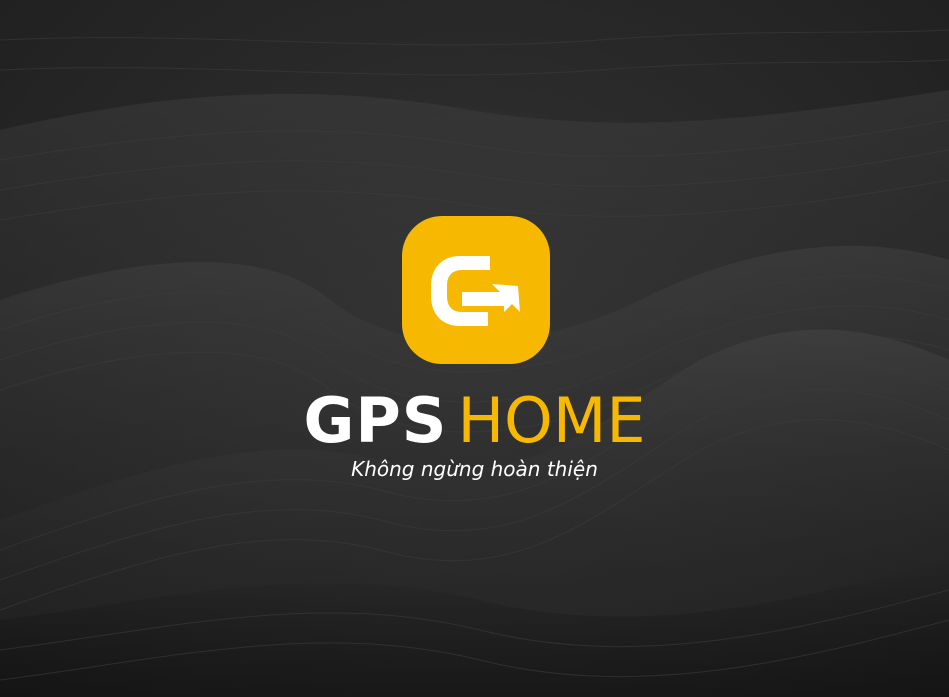 This screenshot has width=949, height=697. What do you see at coordinates (491, 298) in the screenshot?
I see `logo-arrow-mark` at bounding box center [491, 298].